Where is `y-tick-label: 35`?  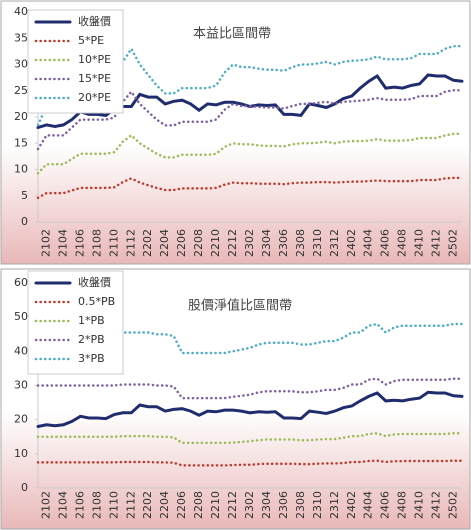
y-tick-label: 35 is located at coordinates (21, 37).